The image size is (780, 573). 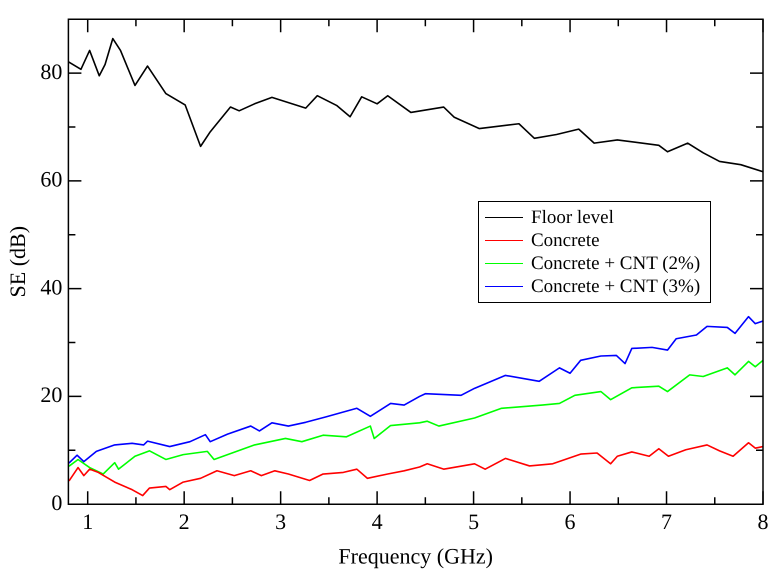 I want to click on x-tick-label: 7, so click(x=666, y=521).